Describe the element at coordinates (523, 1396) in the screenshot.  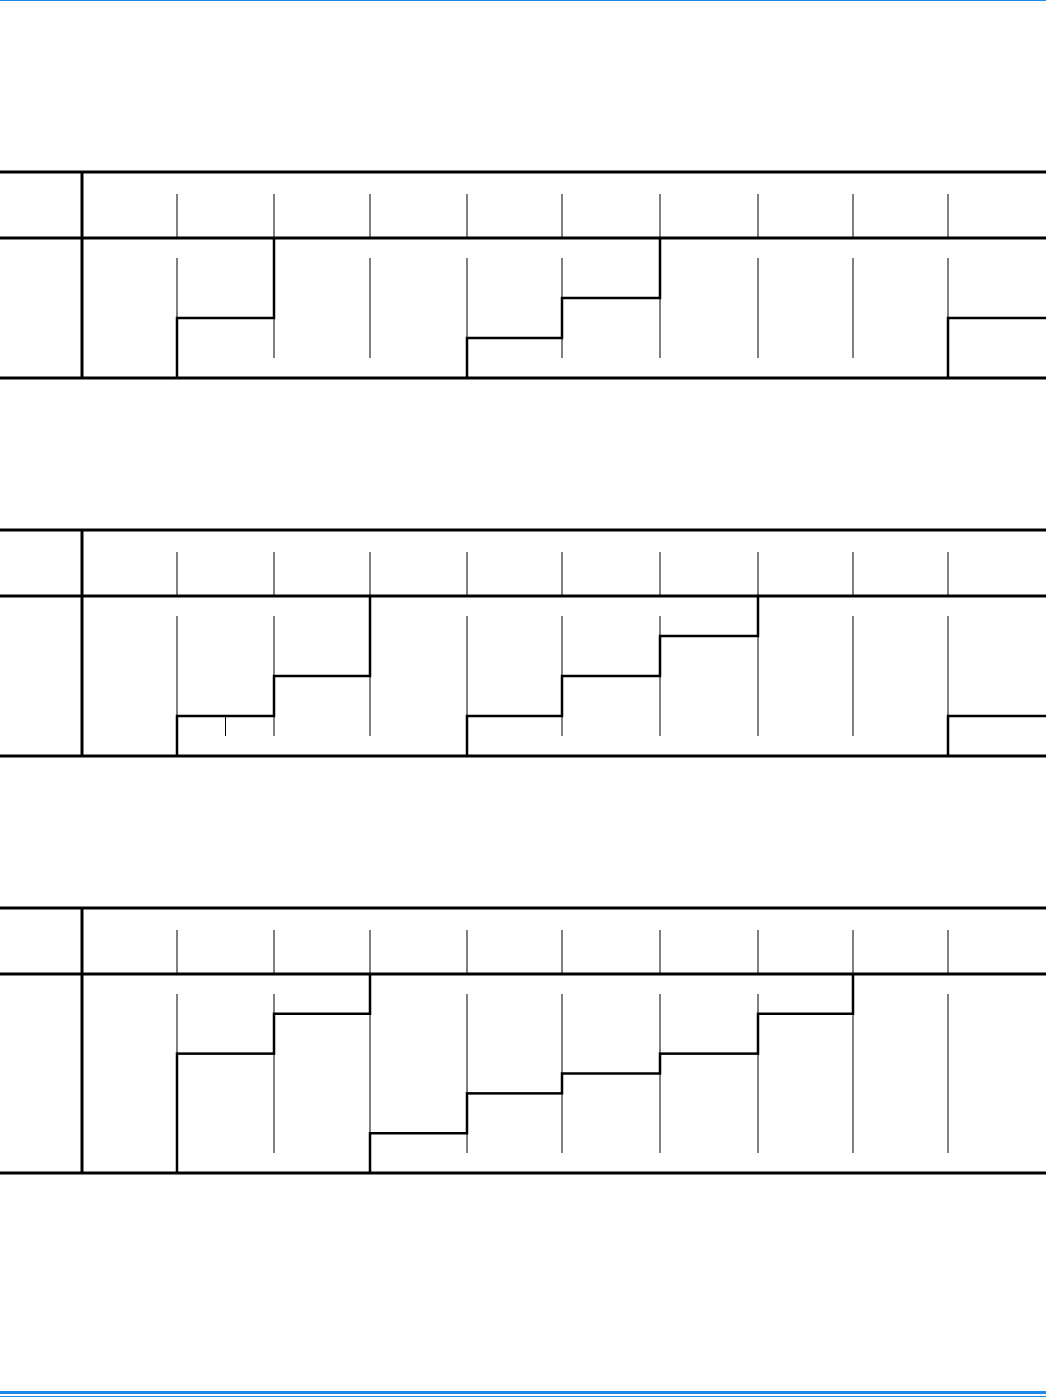
I see `page-footer-rule-thin` at that location.